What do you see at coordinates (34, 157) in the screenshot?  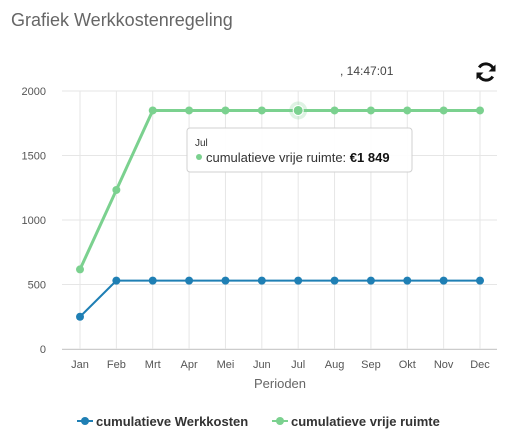 I see `y-tick-label: 1500` at bounding box center [34, 157].